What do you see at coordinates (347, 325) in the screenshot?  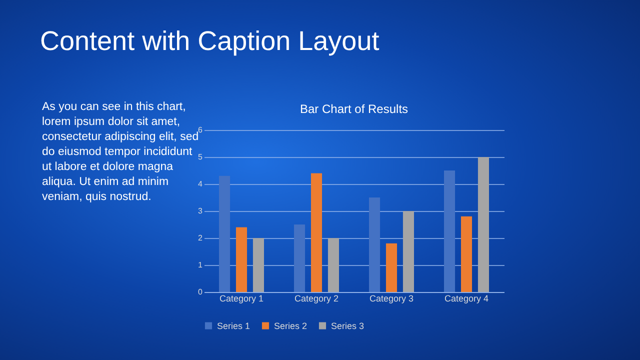 I see `legend-label: Series 3` at bounding box center [347, 325].